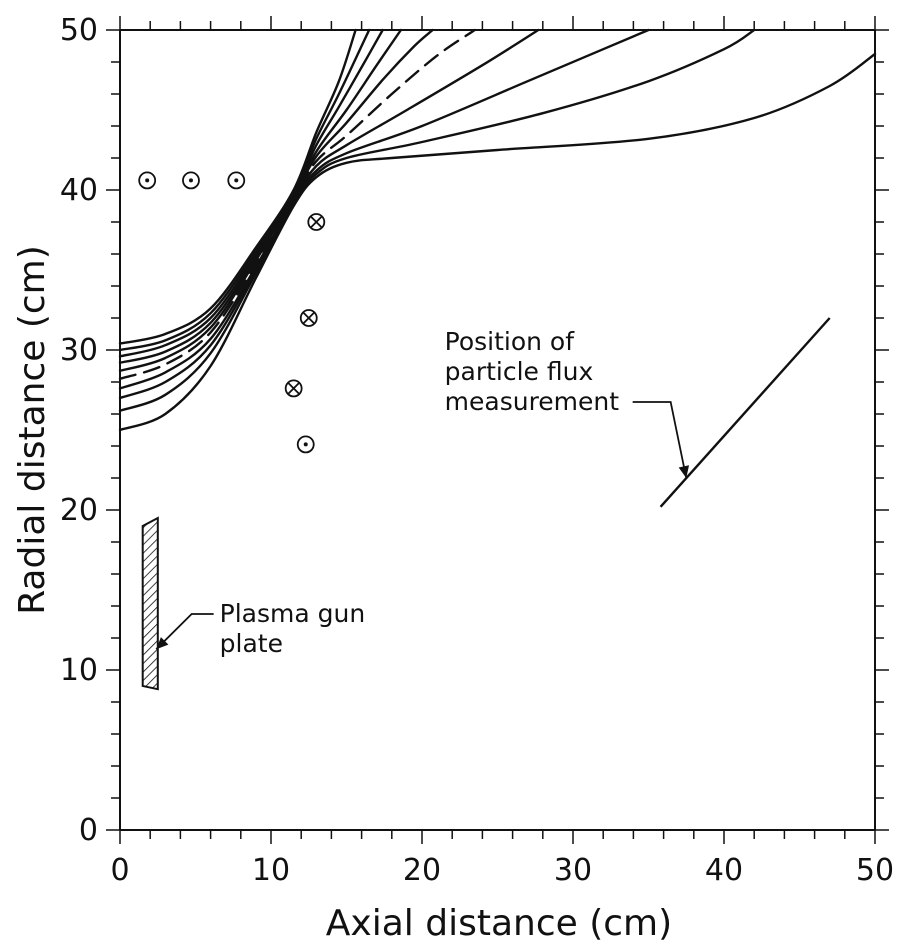 The image size is (899, 951). Describe the element at coordinates (745, 412) in the screenshot. I see `flux-measurement-line` at that location.